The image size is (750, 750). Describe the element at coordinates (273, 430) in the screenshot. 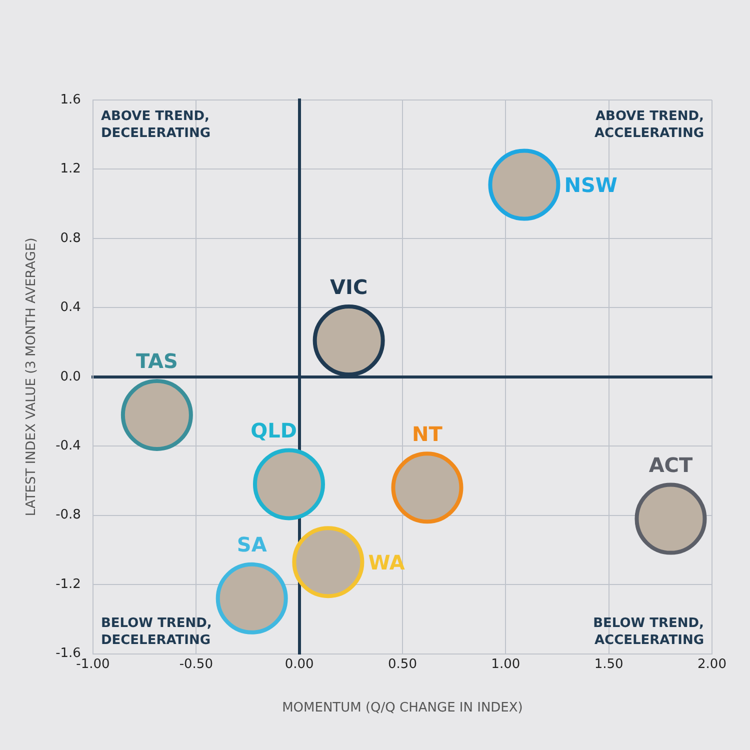

I see `series-label: QLD` at that location.